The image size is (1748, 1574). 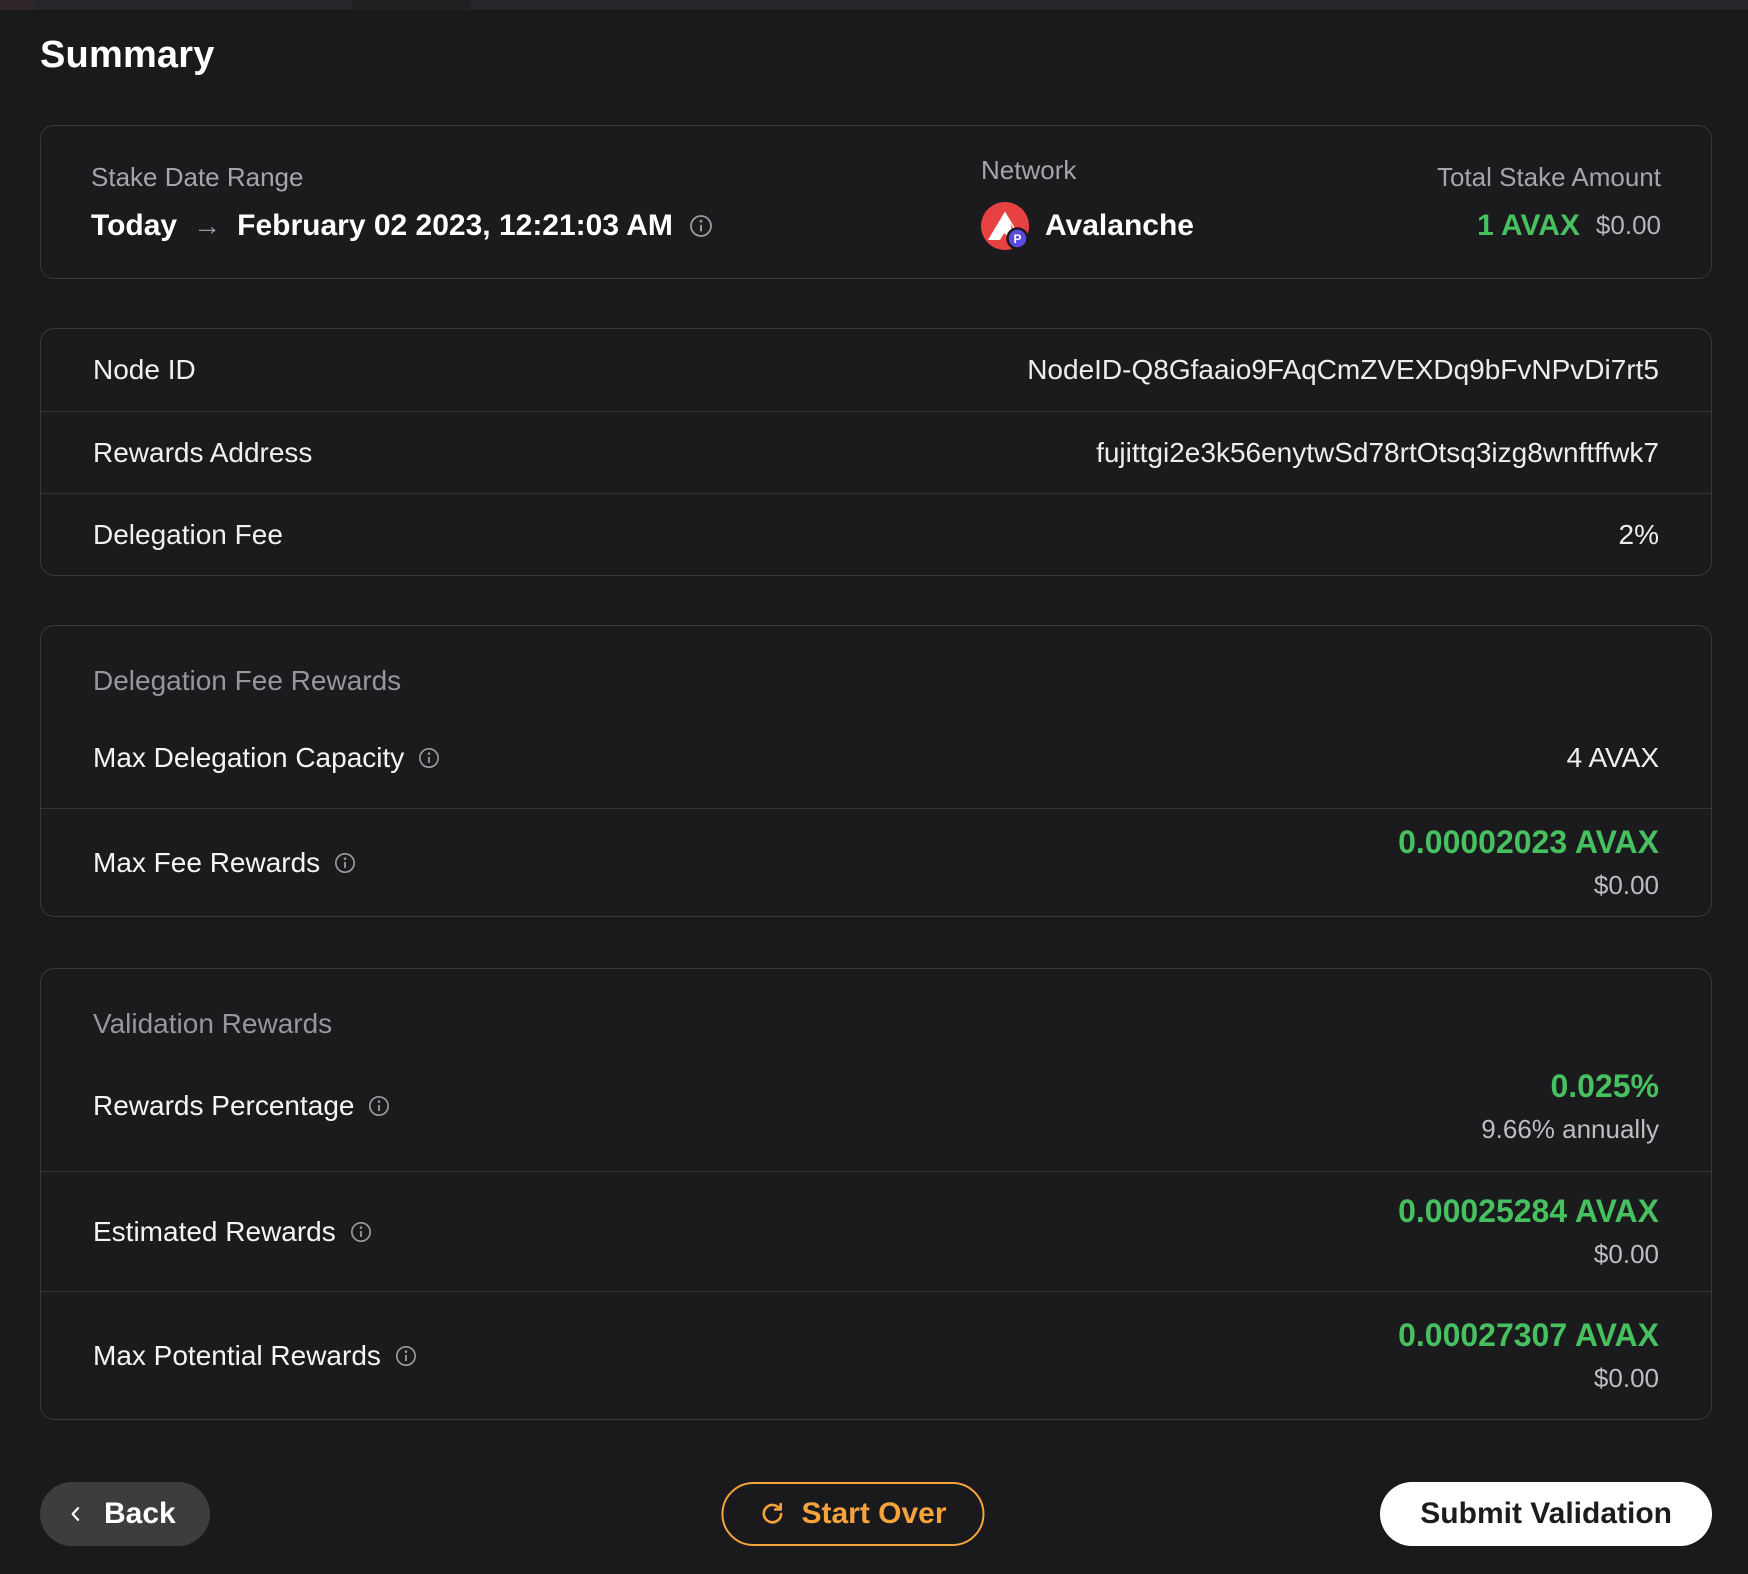 I want to click on footer-actions: Back Start Over Submit Validation, so click(x=876, y=1514).